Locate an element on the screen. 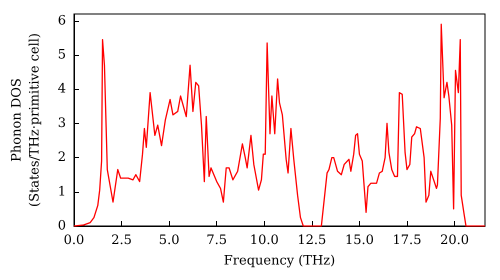 The image size is (500, 280). x-tick-label: 7.5 is located at coordinates (217, 240).